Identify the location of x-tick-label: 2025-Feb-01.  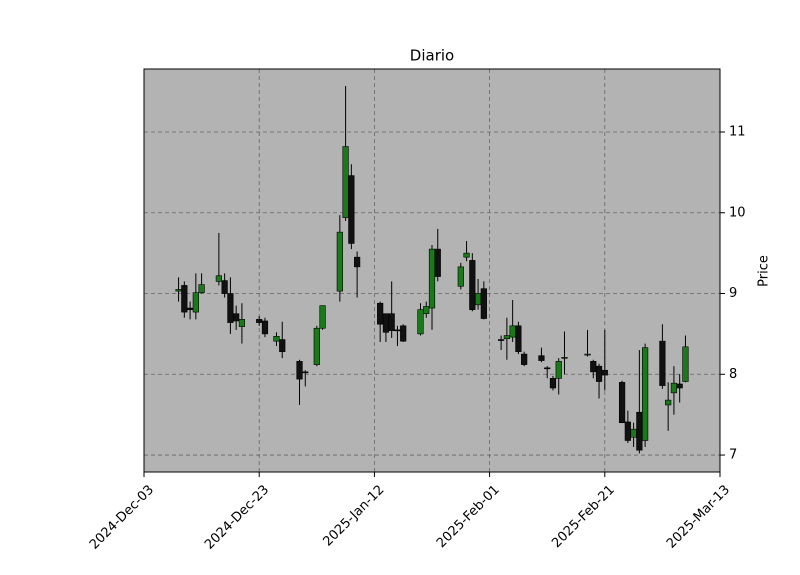
(468, 516).